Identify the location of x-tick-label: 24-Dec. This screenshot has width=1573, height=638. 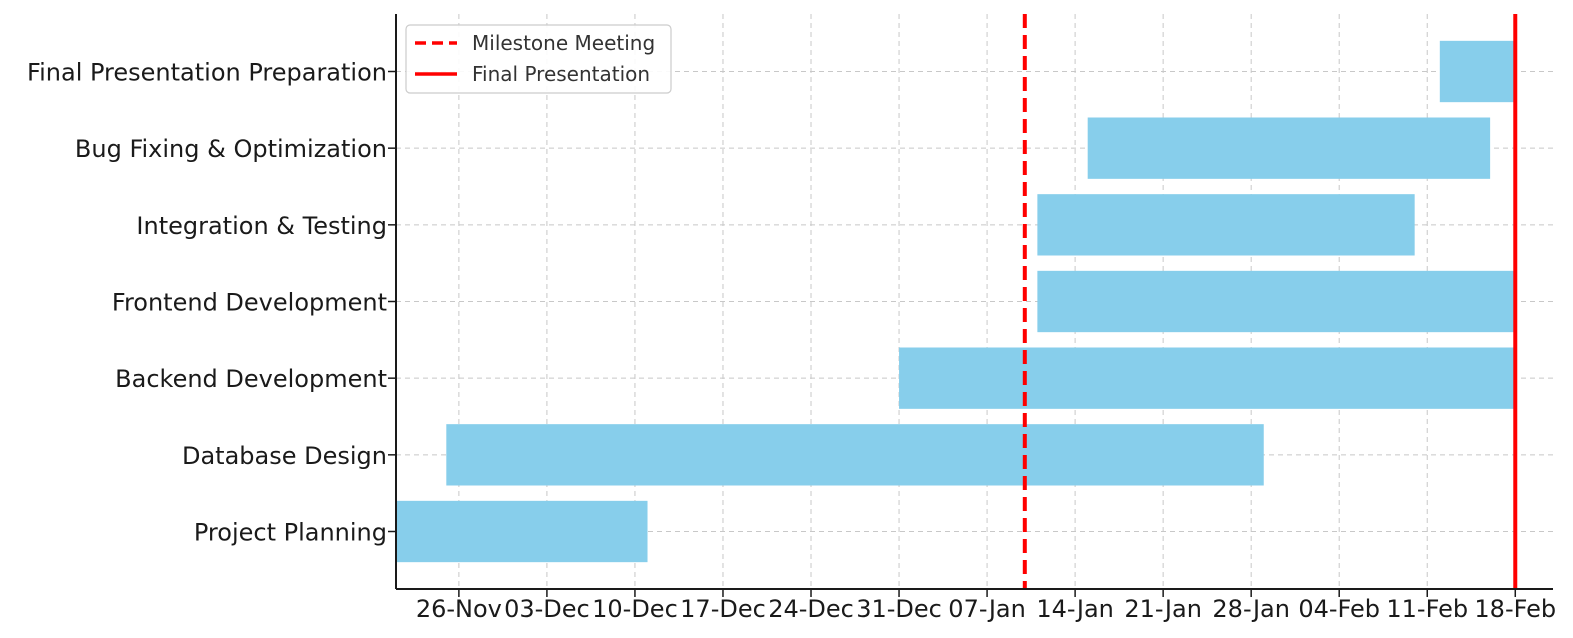
(811, 609).